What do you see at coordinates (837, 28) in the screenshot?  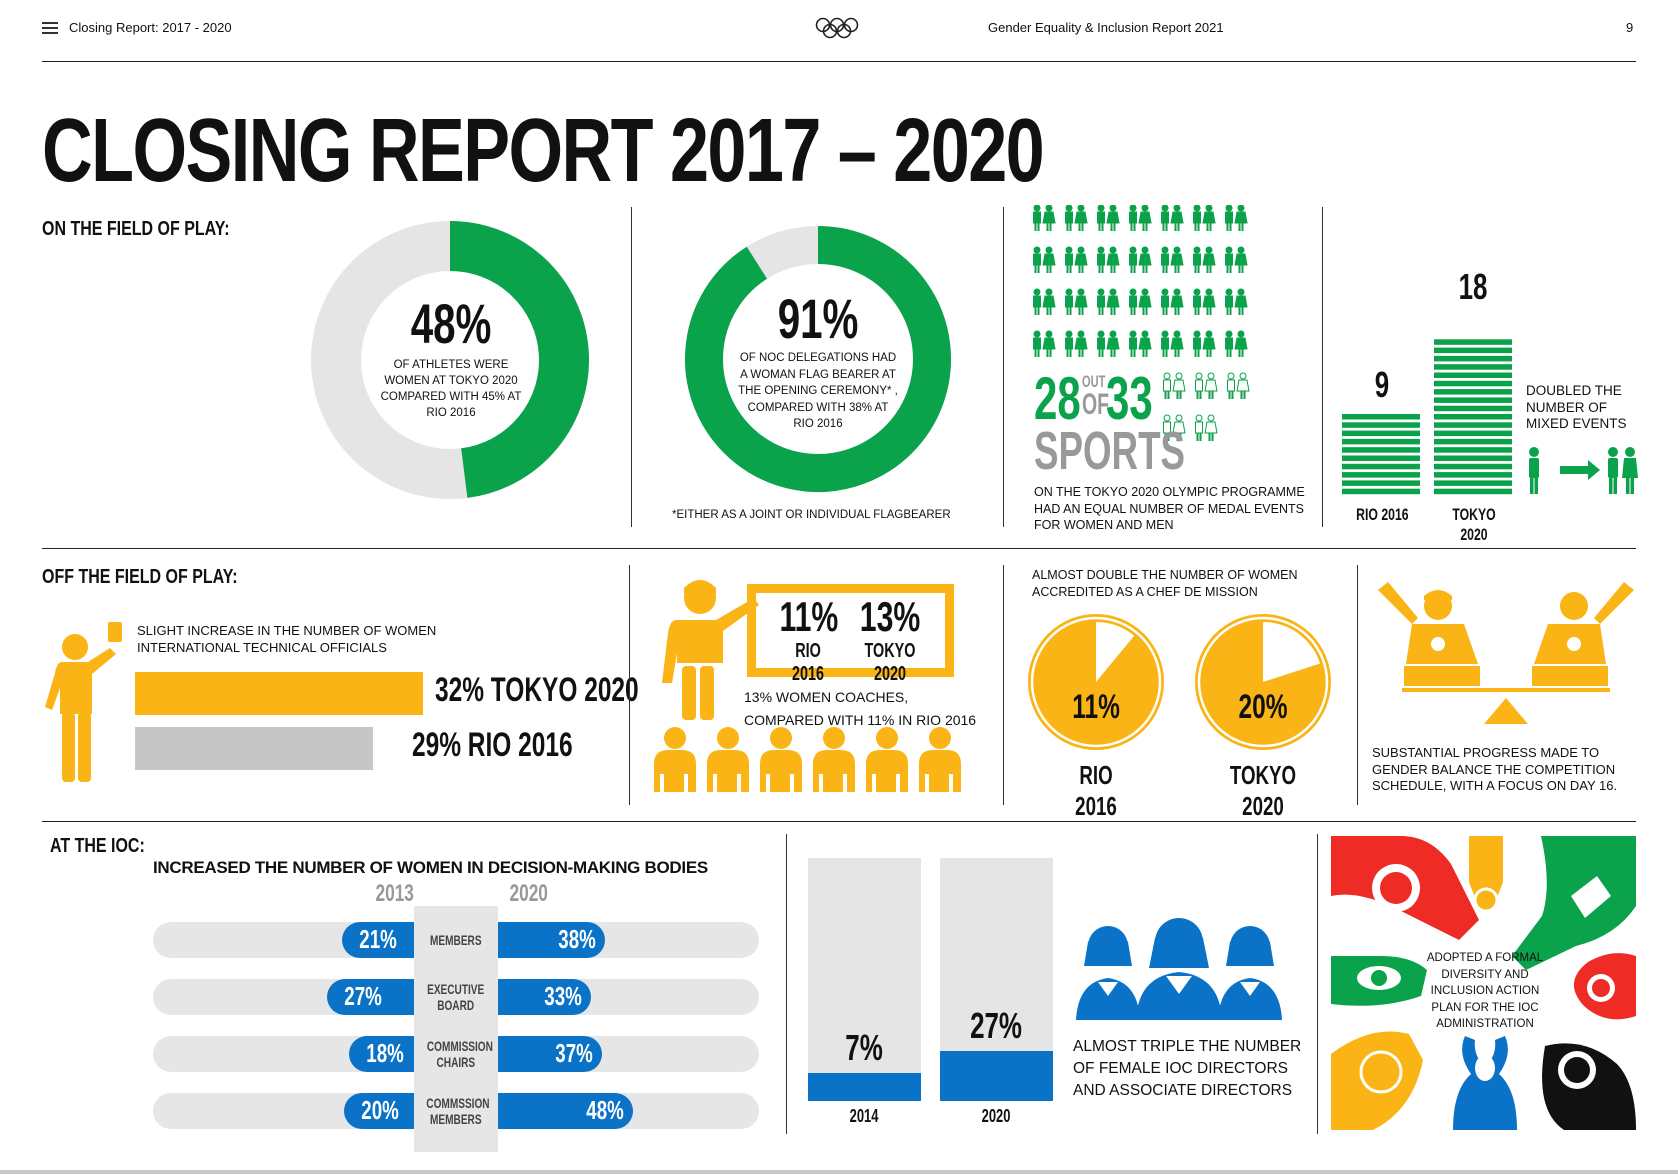 I see `olympic-rings-logo` at bounding box center [837, 28].